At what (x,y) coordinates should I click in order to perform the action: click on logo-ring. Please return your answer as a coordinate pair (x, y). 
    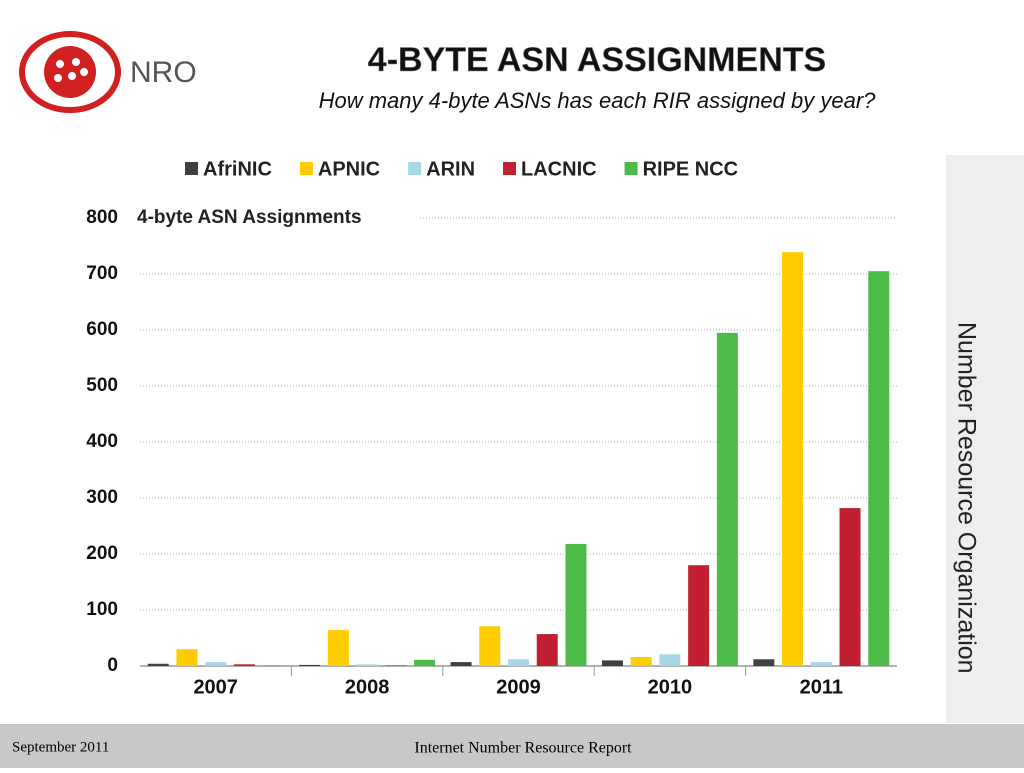
    Looking at the image, I should click on (70, 72).